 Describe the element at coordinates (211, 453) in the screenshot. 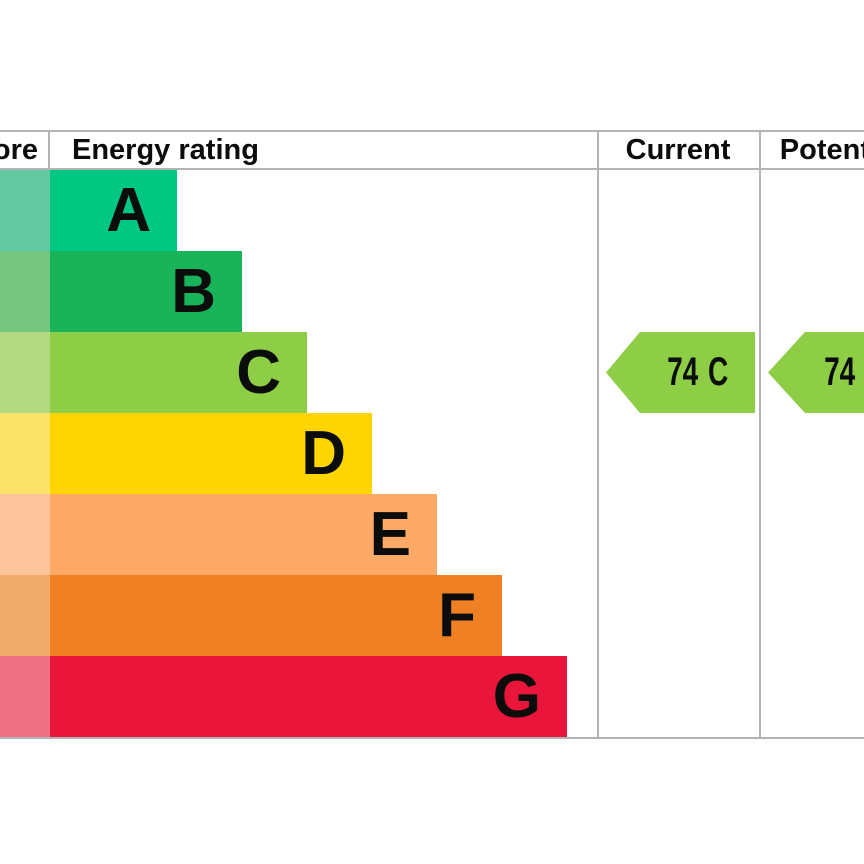

I see `band-bar-d: D` at that location.